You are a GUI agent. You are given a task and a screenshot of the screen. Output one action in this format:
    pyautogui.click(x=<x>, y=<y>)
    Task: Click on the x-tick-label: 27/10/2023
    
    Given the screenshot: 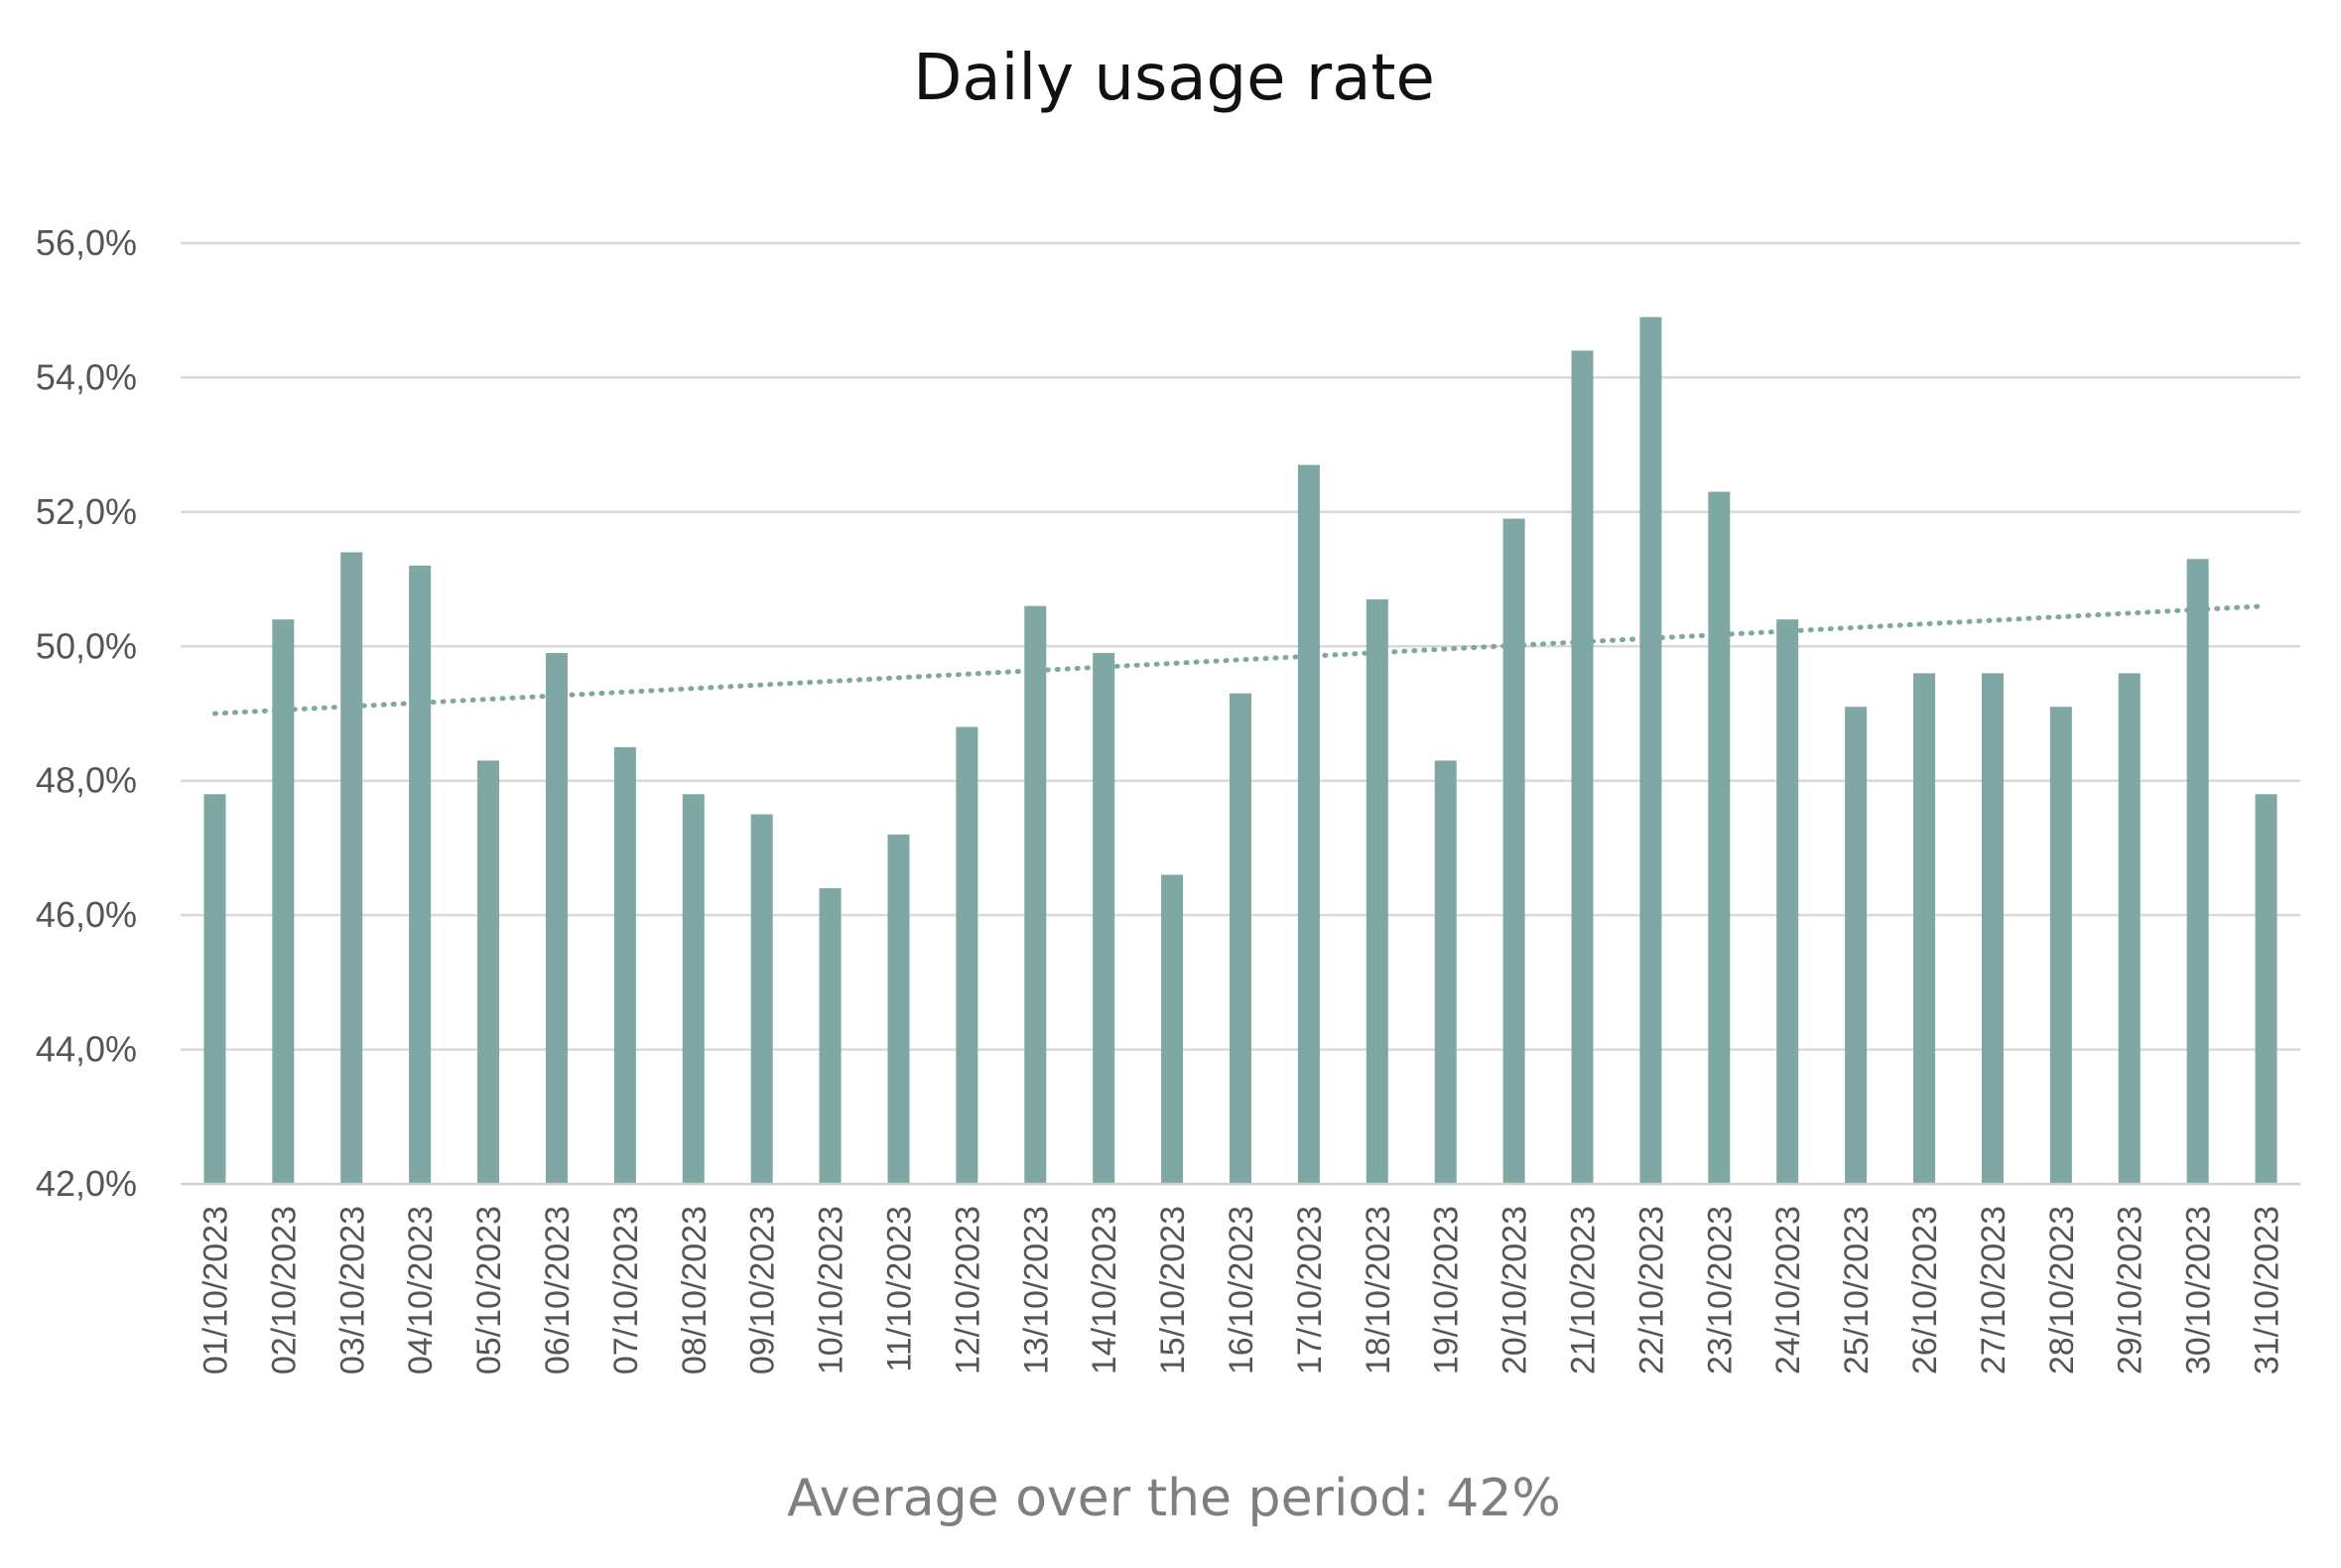 What is the action you would take?
    pyautogui.click(x=1994, y=1290)
    